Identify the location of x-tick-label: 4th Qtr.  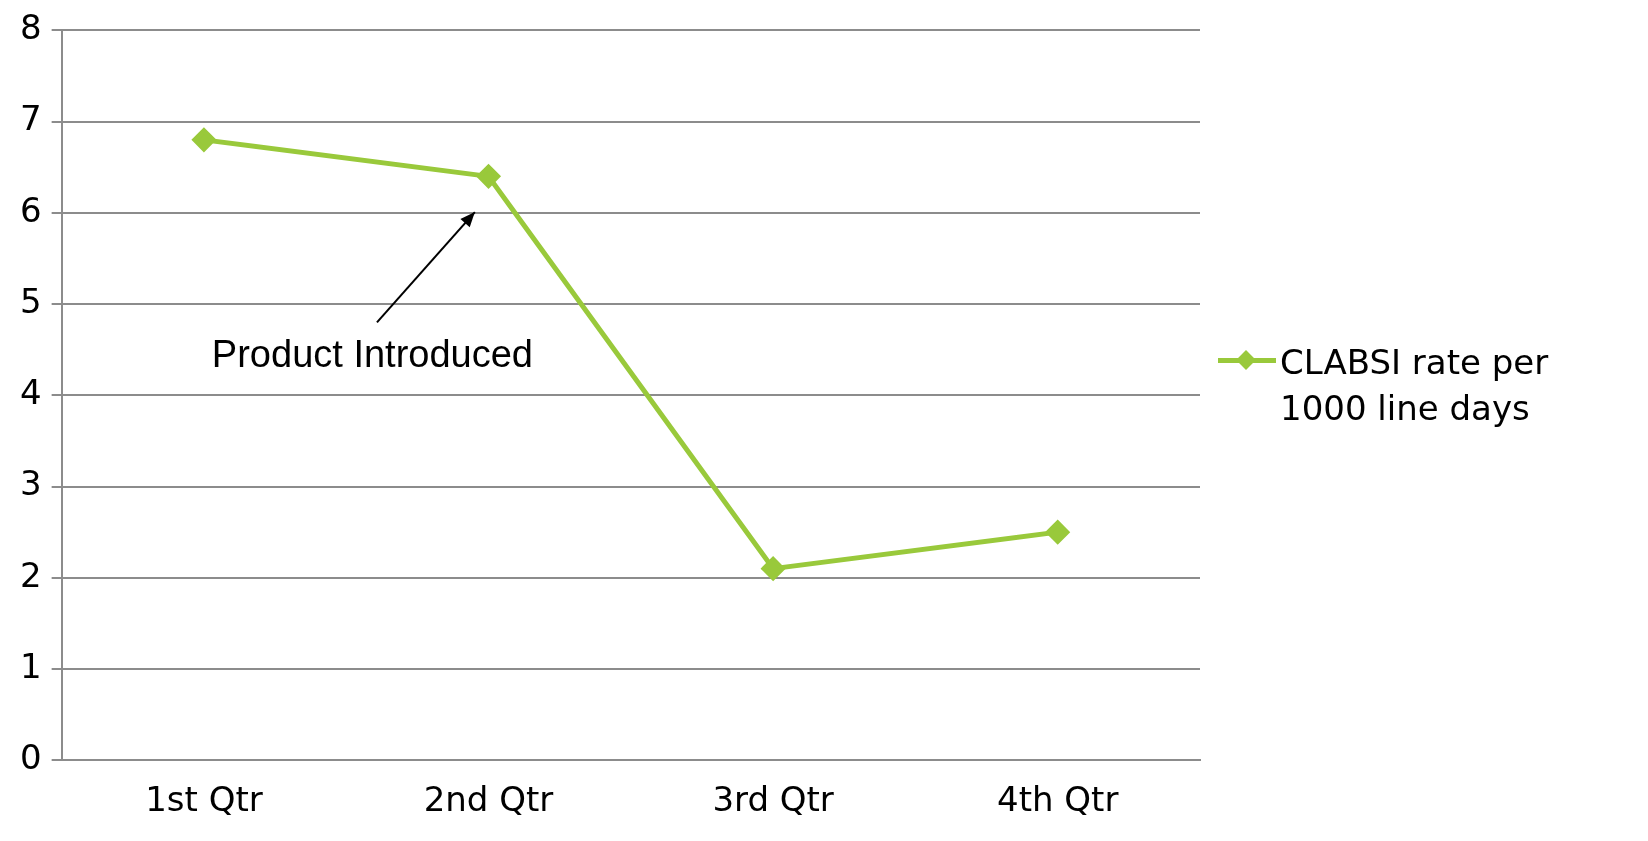
(1058, 799).